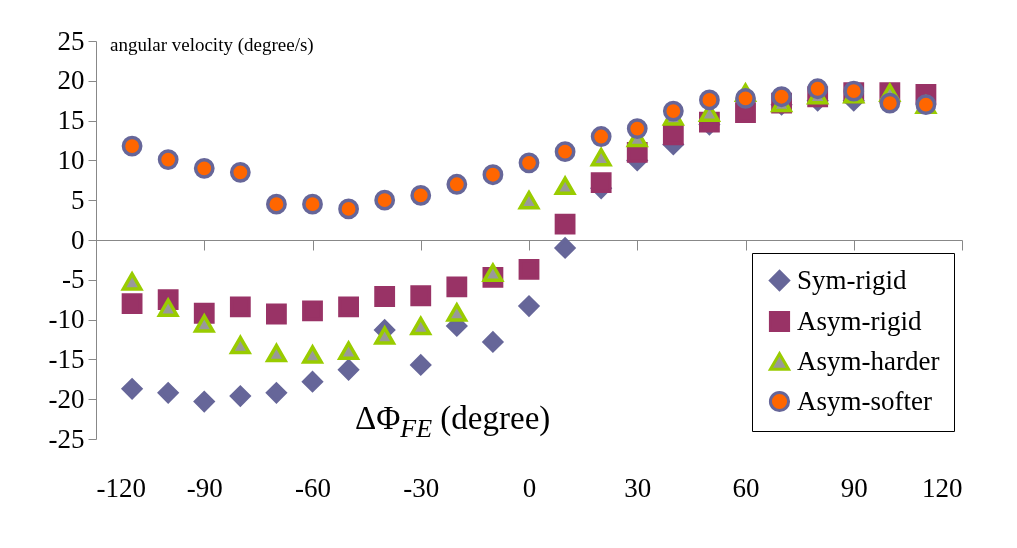  What do you see at coordinates (859, 320) in the screenshot?
I see `legend-label: Asym-rigid` at bounding box center [859, 320].